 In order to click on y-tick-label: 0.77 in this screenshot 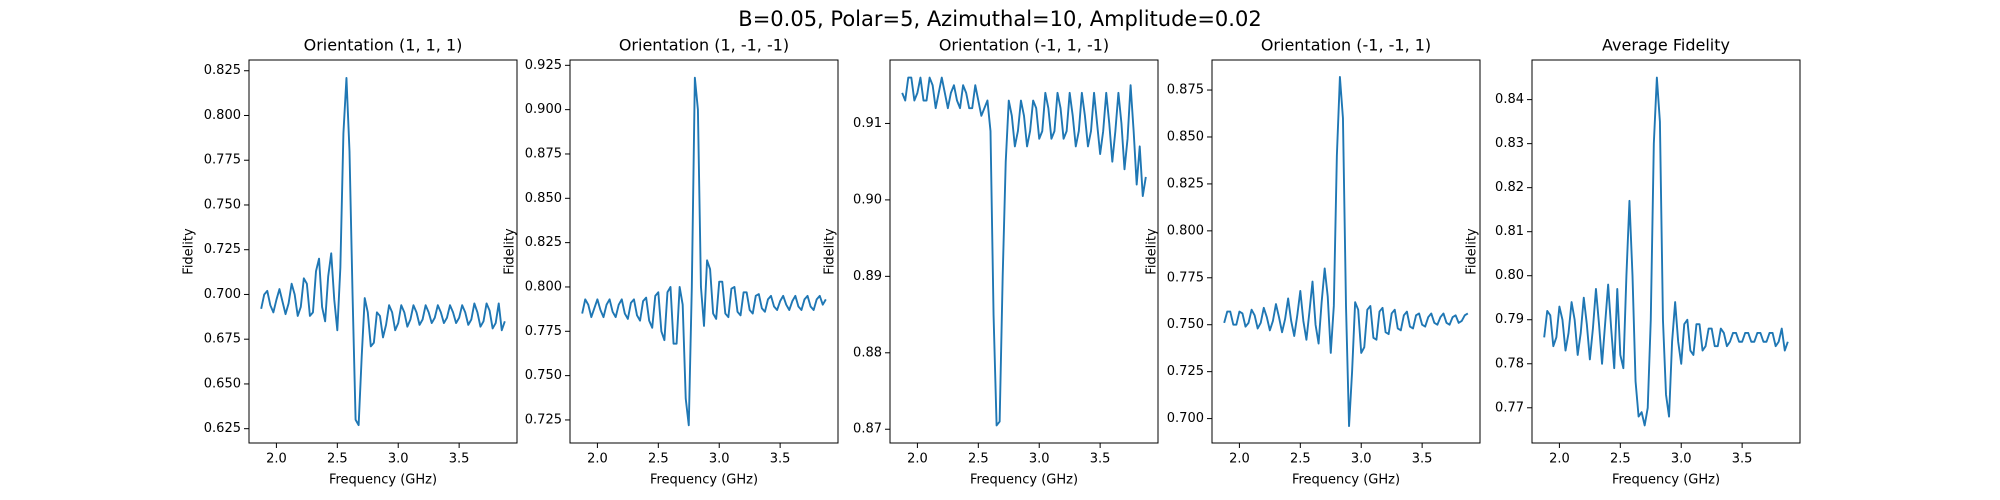, I will do `click(1509, 407)`.